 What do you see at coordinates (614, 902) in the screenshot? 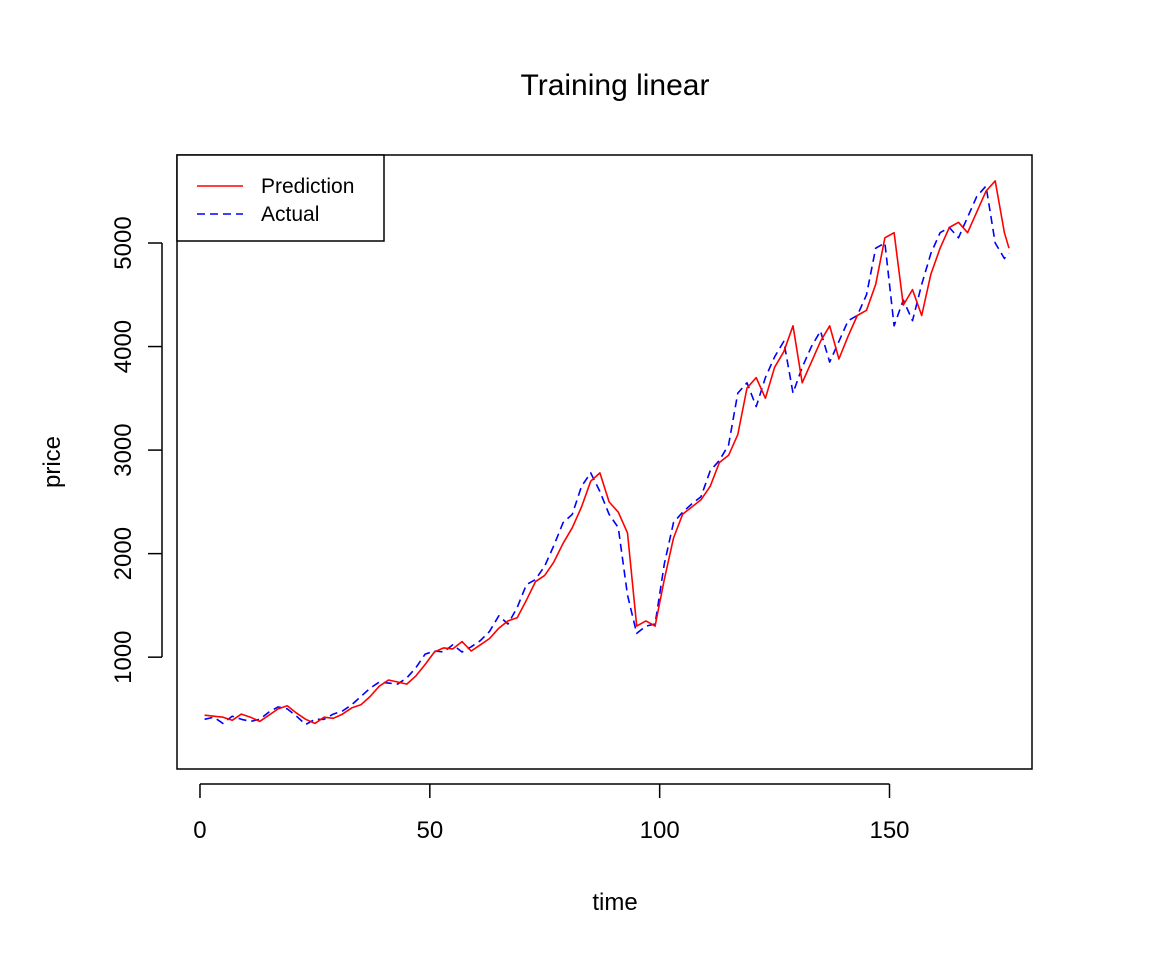
I see `x-axis-label: time` at bounding box center [614, 902].